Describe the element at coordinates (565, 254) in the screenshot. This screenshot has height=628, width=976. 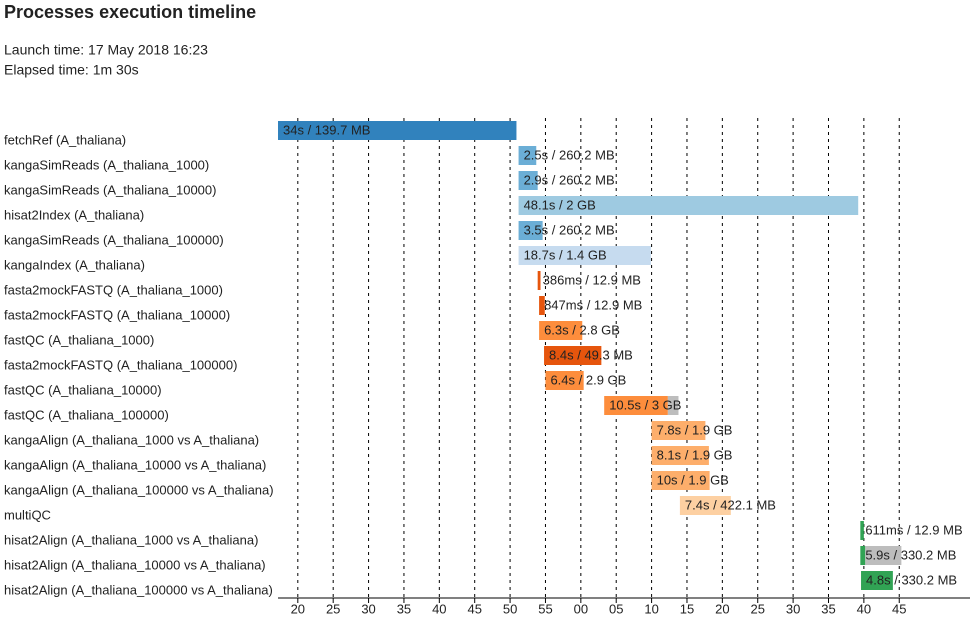
I see `task-label: 18.7s / 1.4 GB` at that location.